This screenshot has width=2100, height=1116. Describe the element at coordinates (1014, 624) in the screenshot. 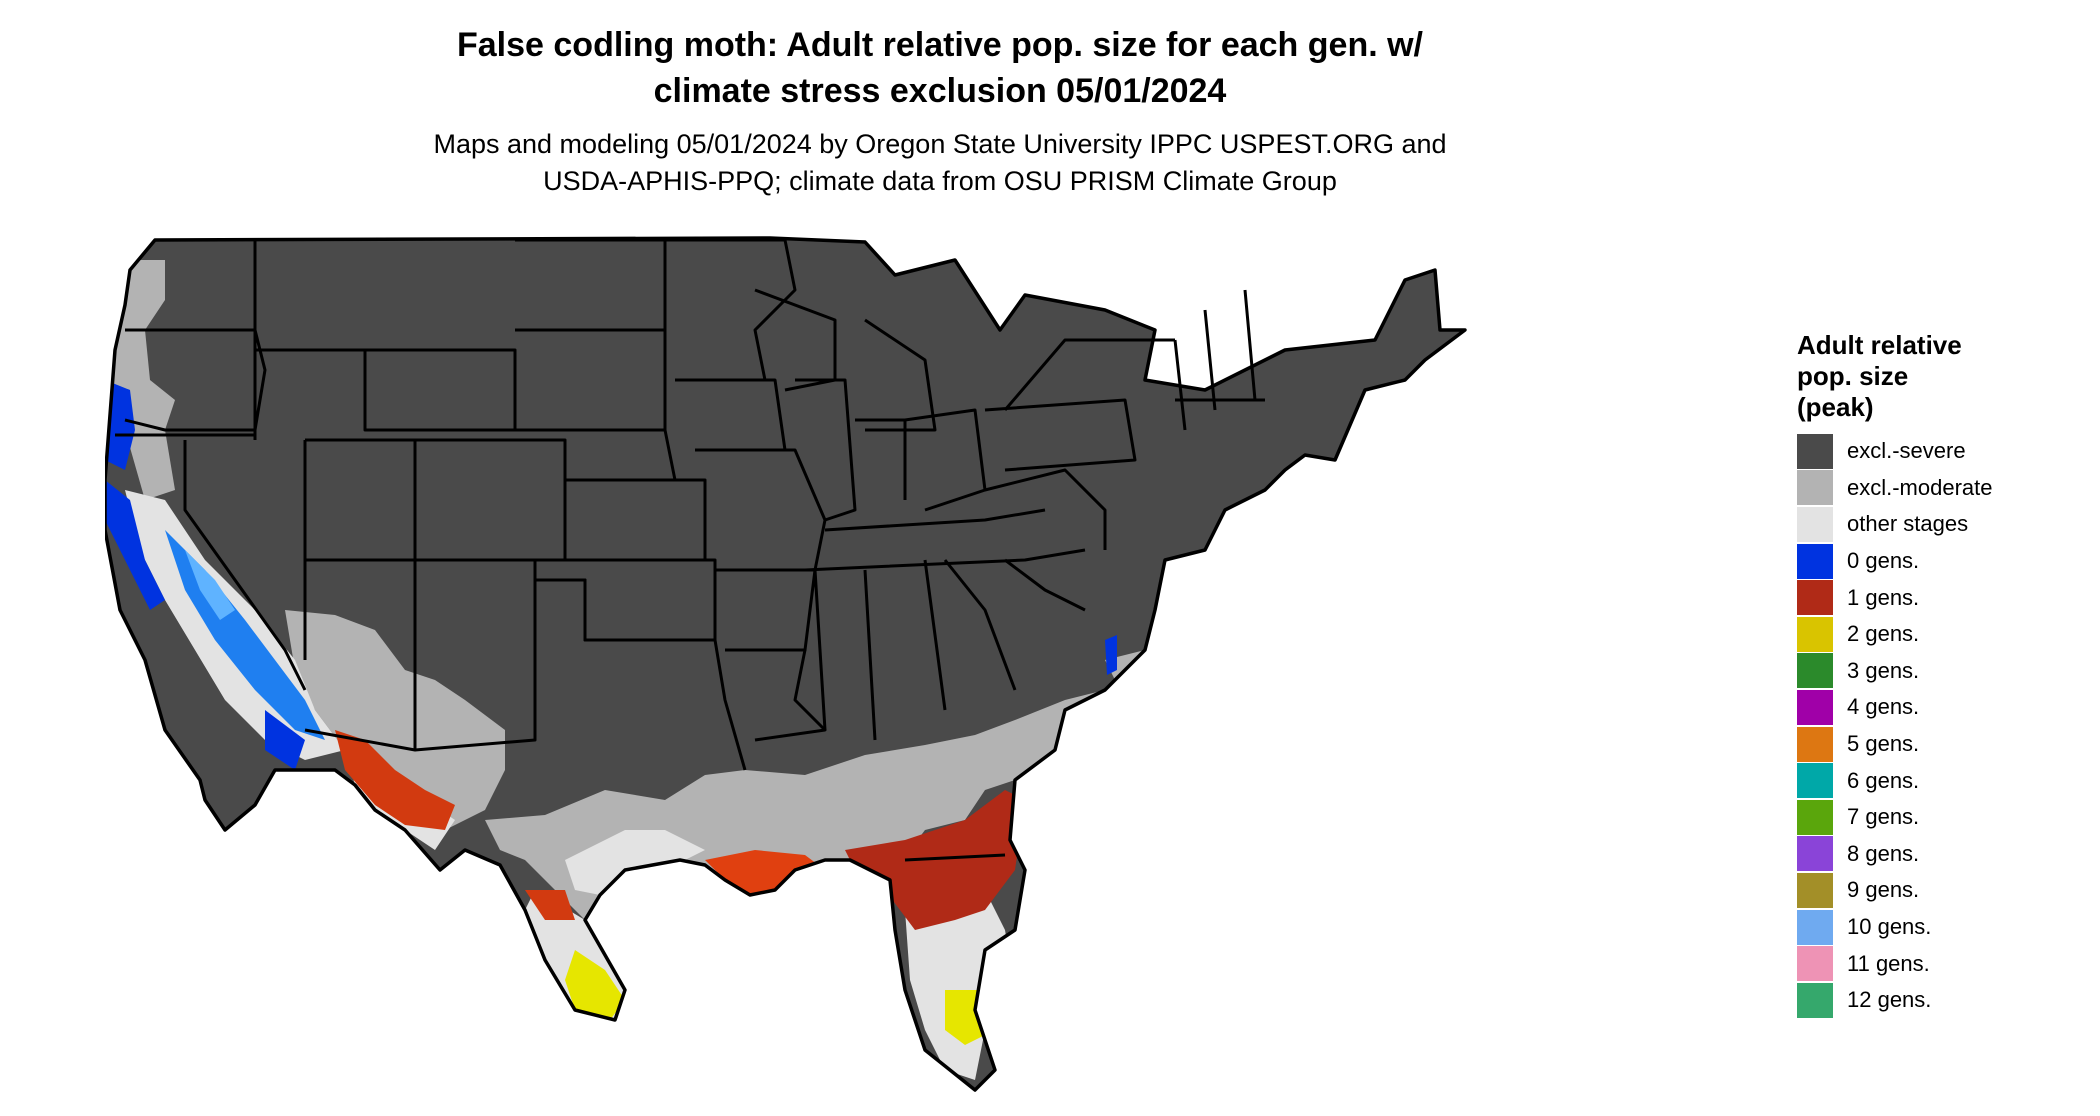

I see `state-boundary-georgia-carolinas` at that location.